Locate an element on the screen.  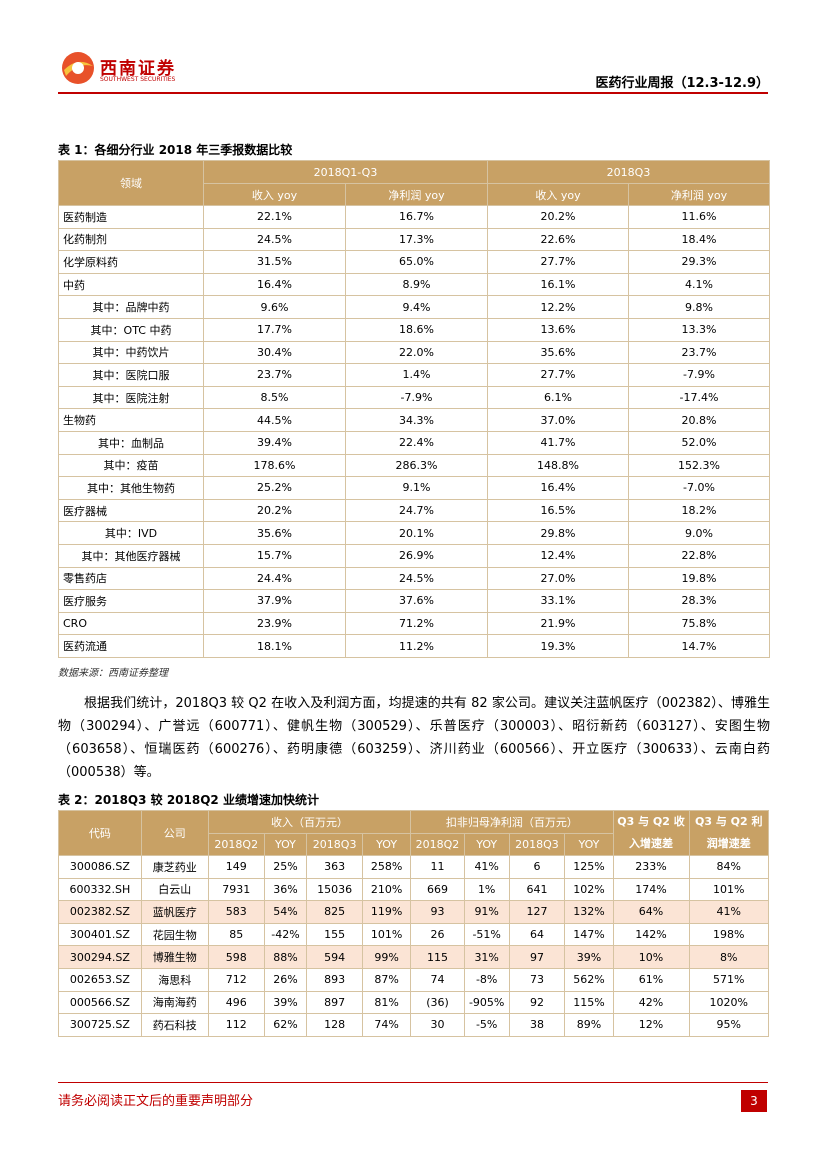
header-cell: 2018Q1-Q3 is located at coordinates (345, 172).